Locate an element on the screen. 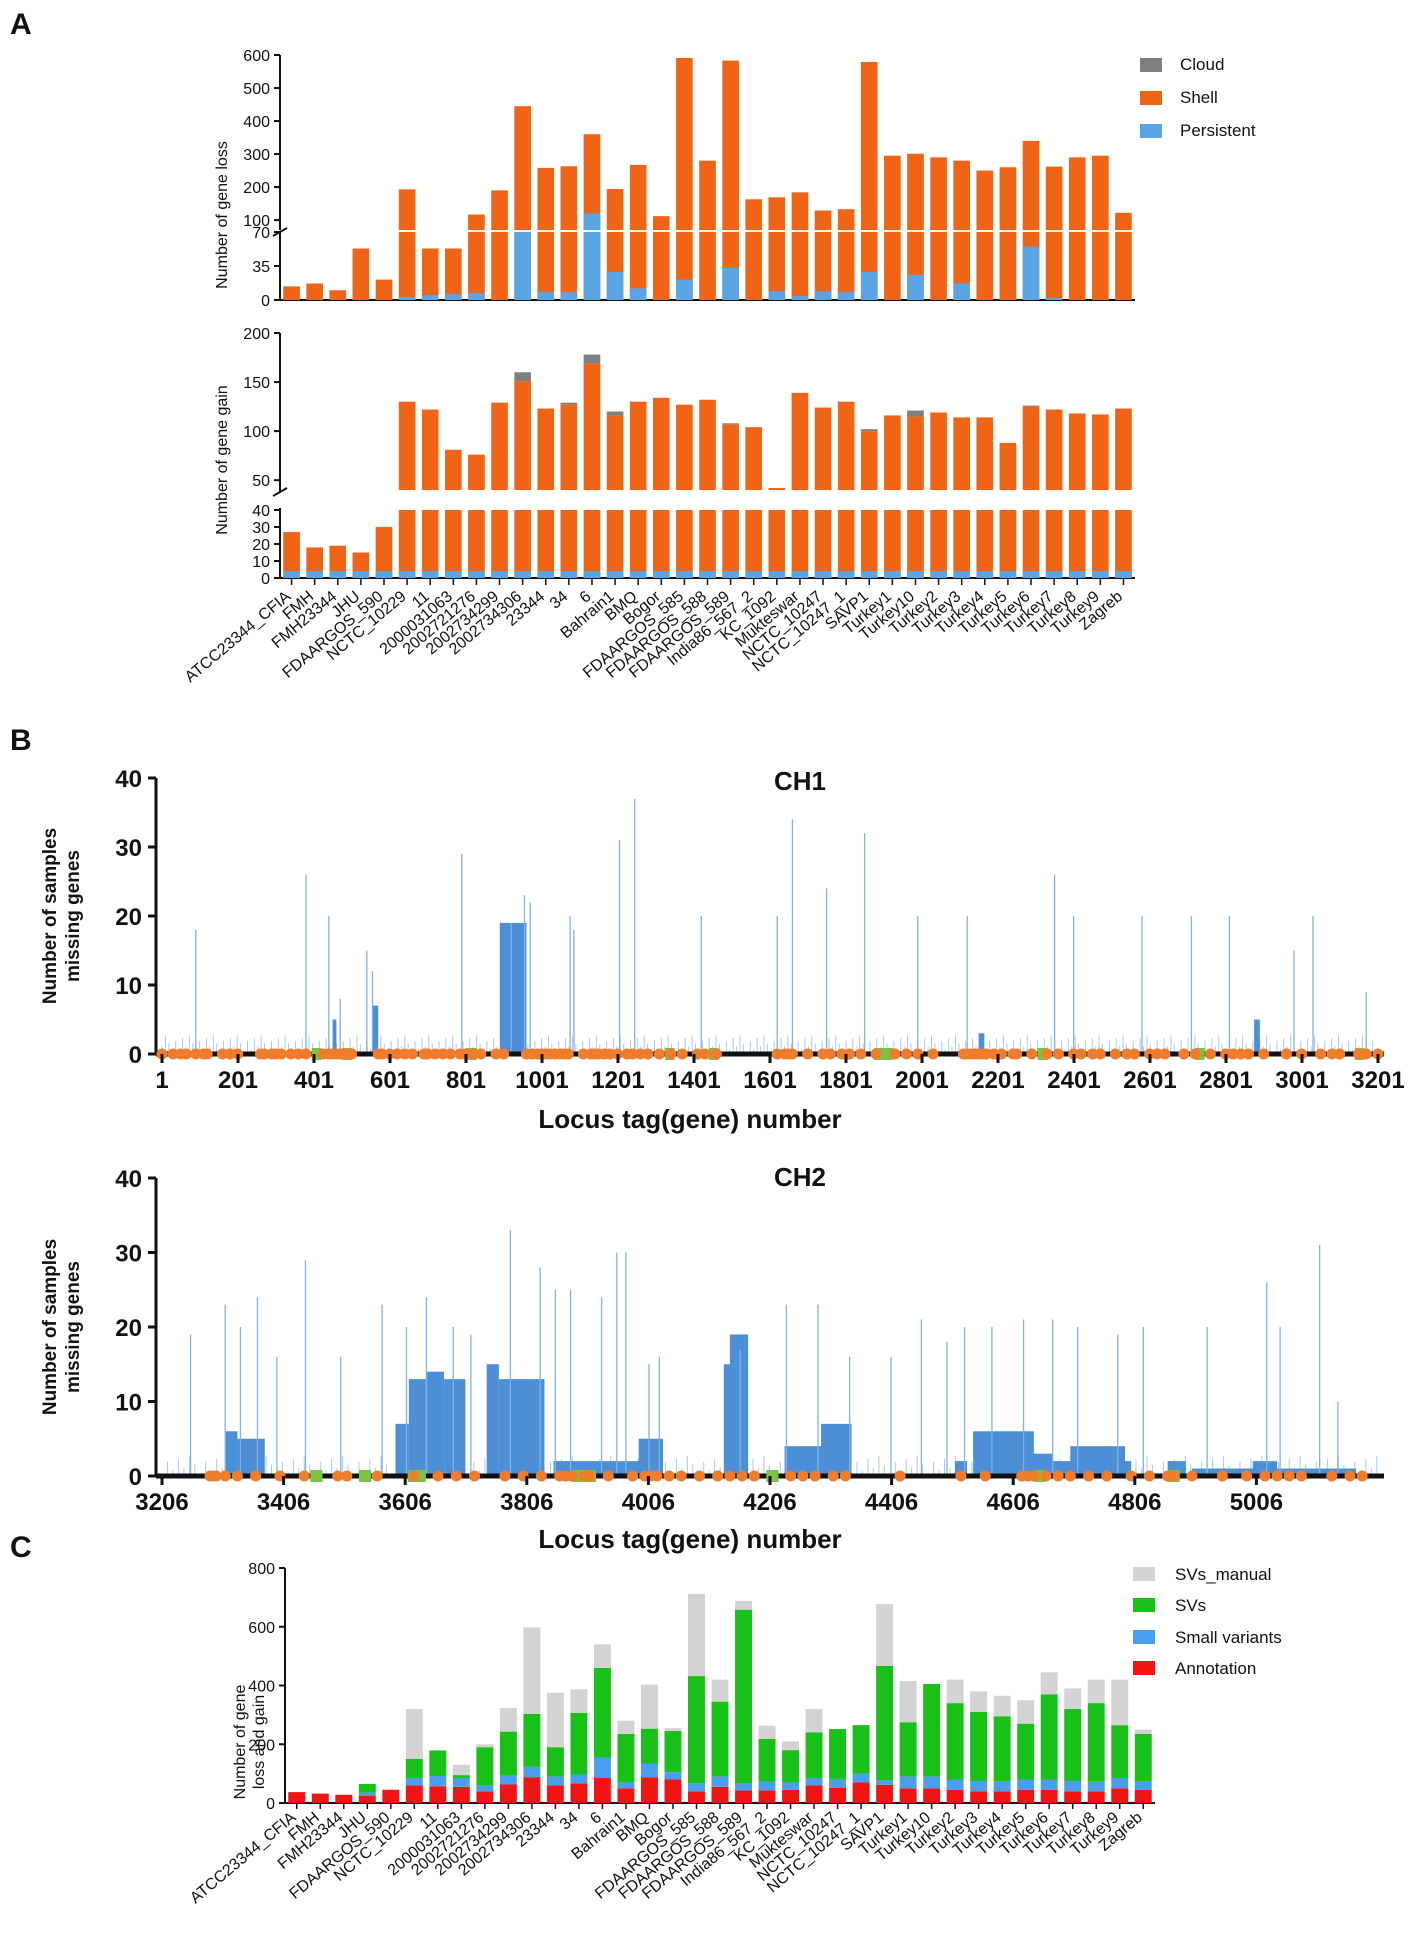  b-xtick-label: 5006 is located at coordinates (1256, 1502).